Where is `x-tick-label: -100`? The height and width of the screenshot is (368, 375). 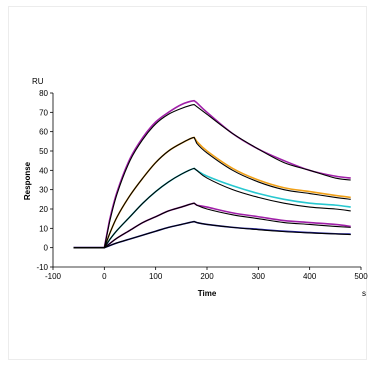 x-tick-label: -100 is located at coordinates (53, 276).